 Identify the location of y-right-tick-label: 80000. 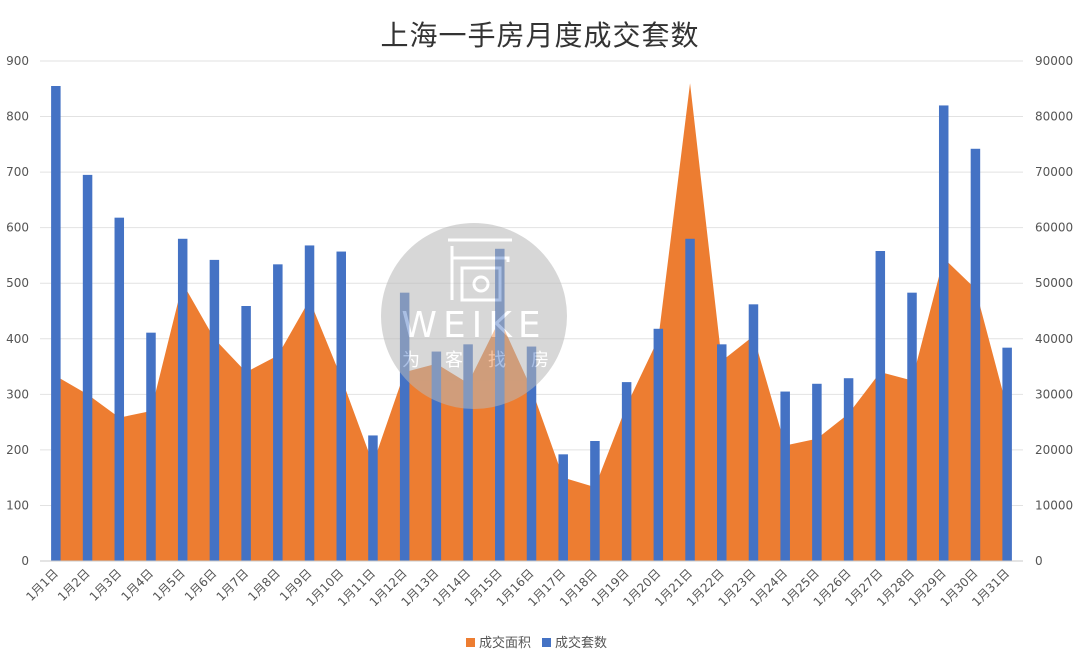
(1054, 117).